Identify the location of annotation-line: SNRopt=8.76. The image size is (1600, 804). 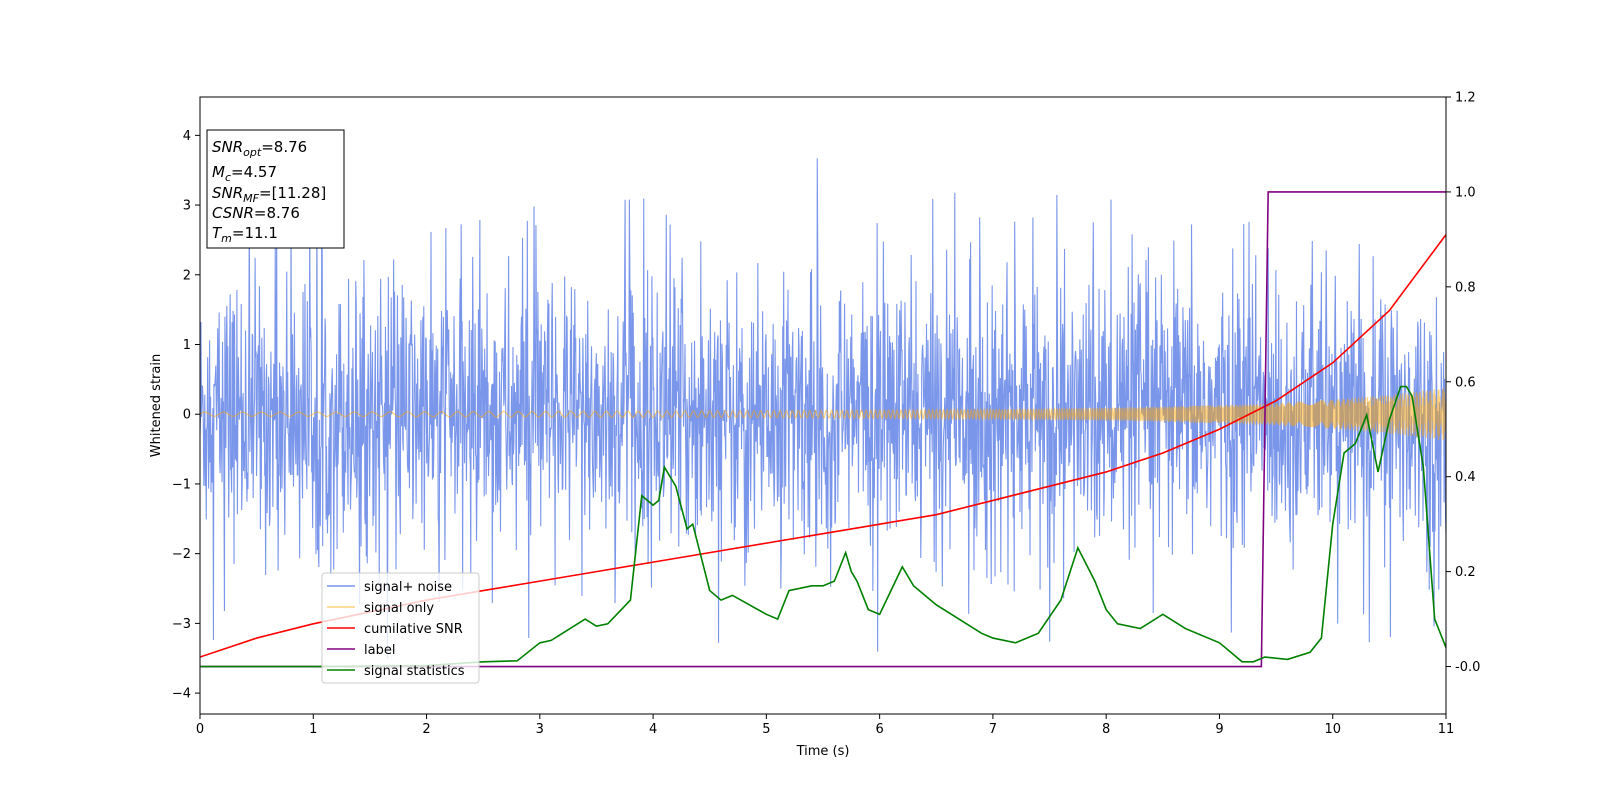
(259, 148).